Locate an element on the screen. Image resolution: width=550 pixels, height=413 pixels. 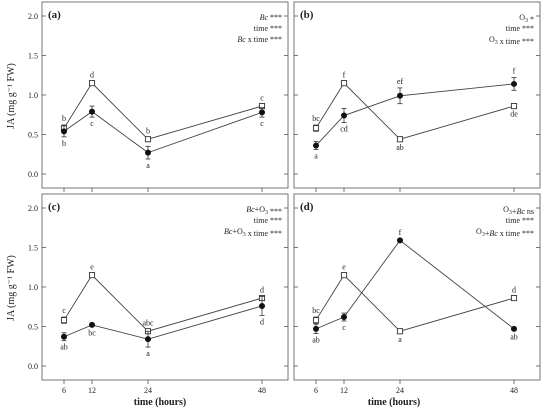
y-axis-label-bottom: JA (mg g⁻¹ FW) is located at coordinates (11, 288).